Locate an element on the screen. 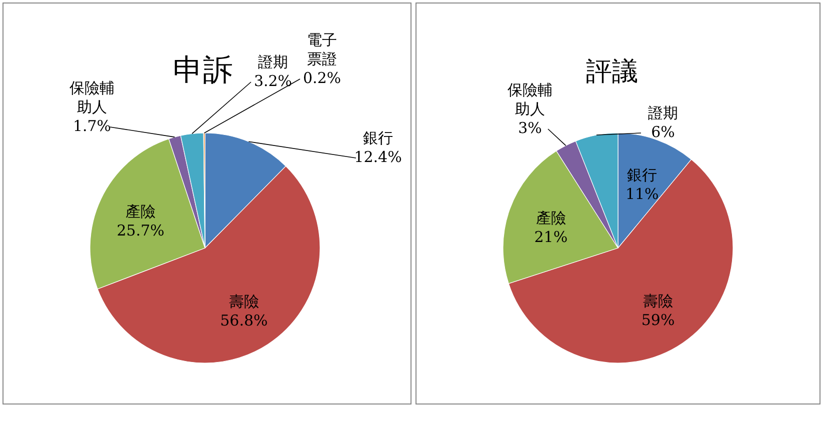 The width and height of the screenshot is (836, 424). chart-title: 評議 is located at coordinates (612, 72).